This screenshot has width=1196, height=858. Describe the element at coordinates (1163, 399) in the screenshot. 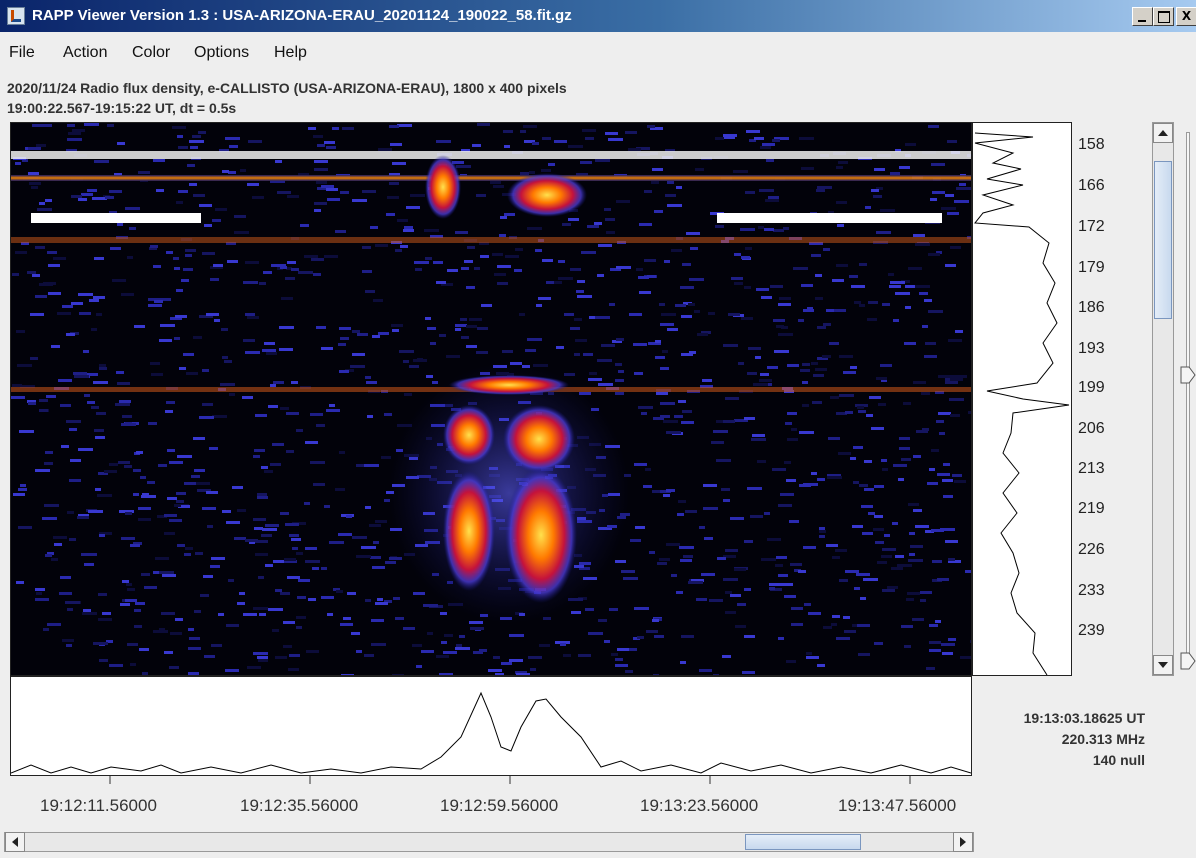

I see `vertical-scrollbar` at that location.